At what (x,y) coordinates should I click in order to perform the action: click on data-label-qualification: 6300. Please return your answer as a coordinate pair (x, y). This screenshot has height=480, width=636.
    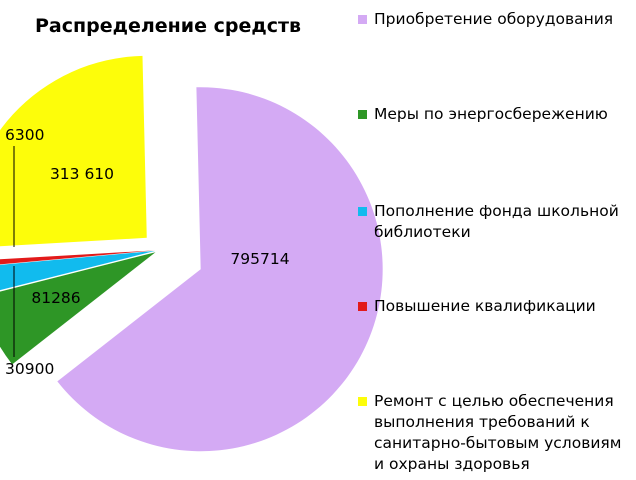
    Looking at the image, I should click on (24, 135).